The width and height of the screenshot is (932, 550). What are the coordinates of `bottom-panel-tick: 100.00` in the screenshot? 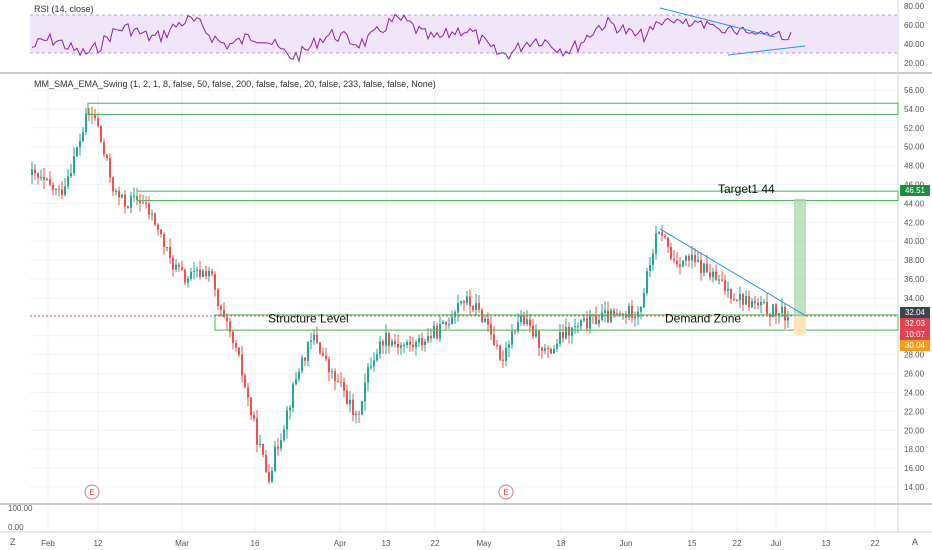 It's located at (20, 508).